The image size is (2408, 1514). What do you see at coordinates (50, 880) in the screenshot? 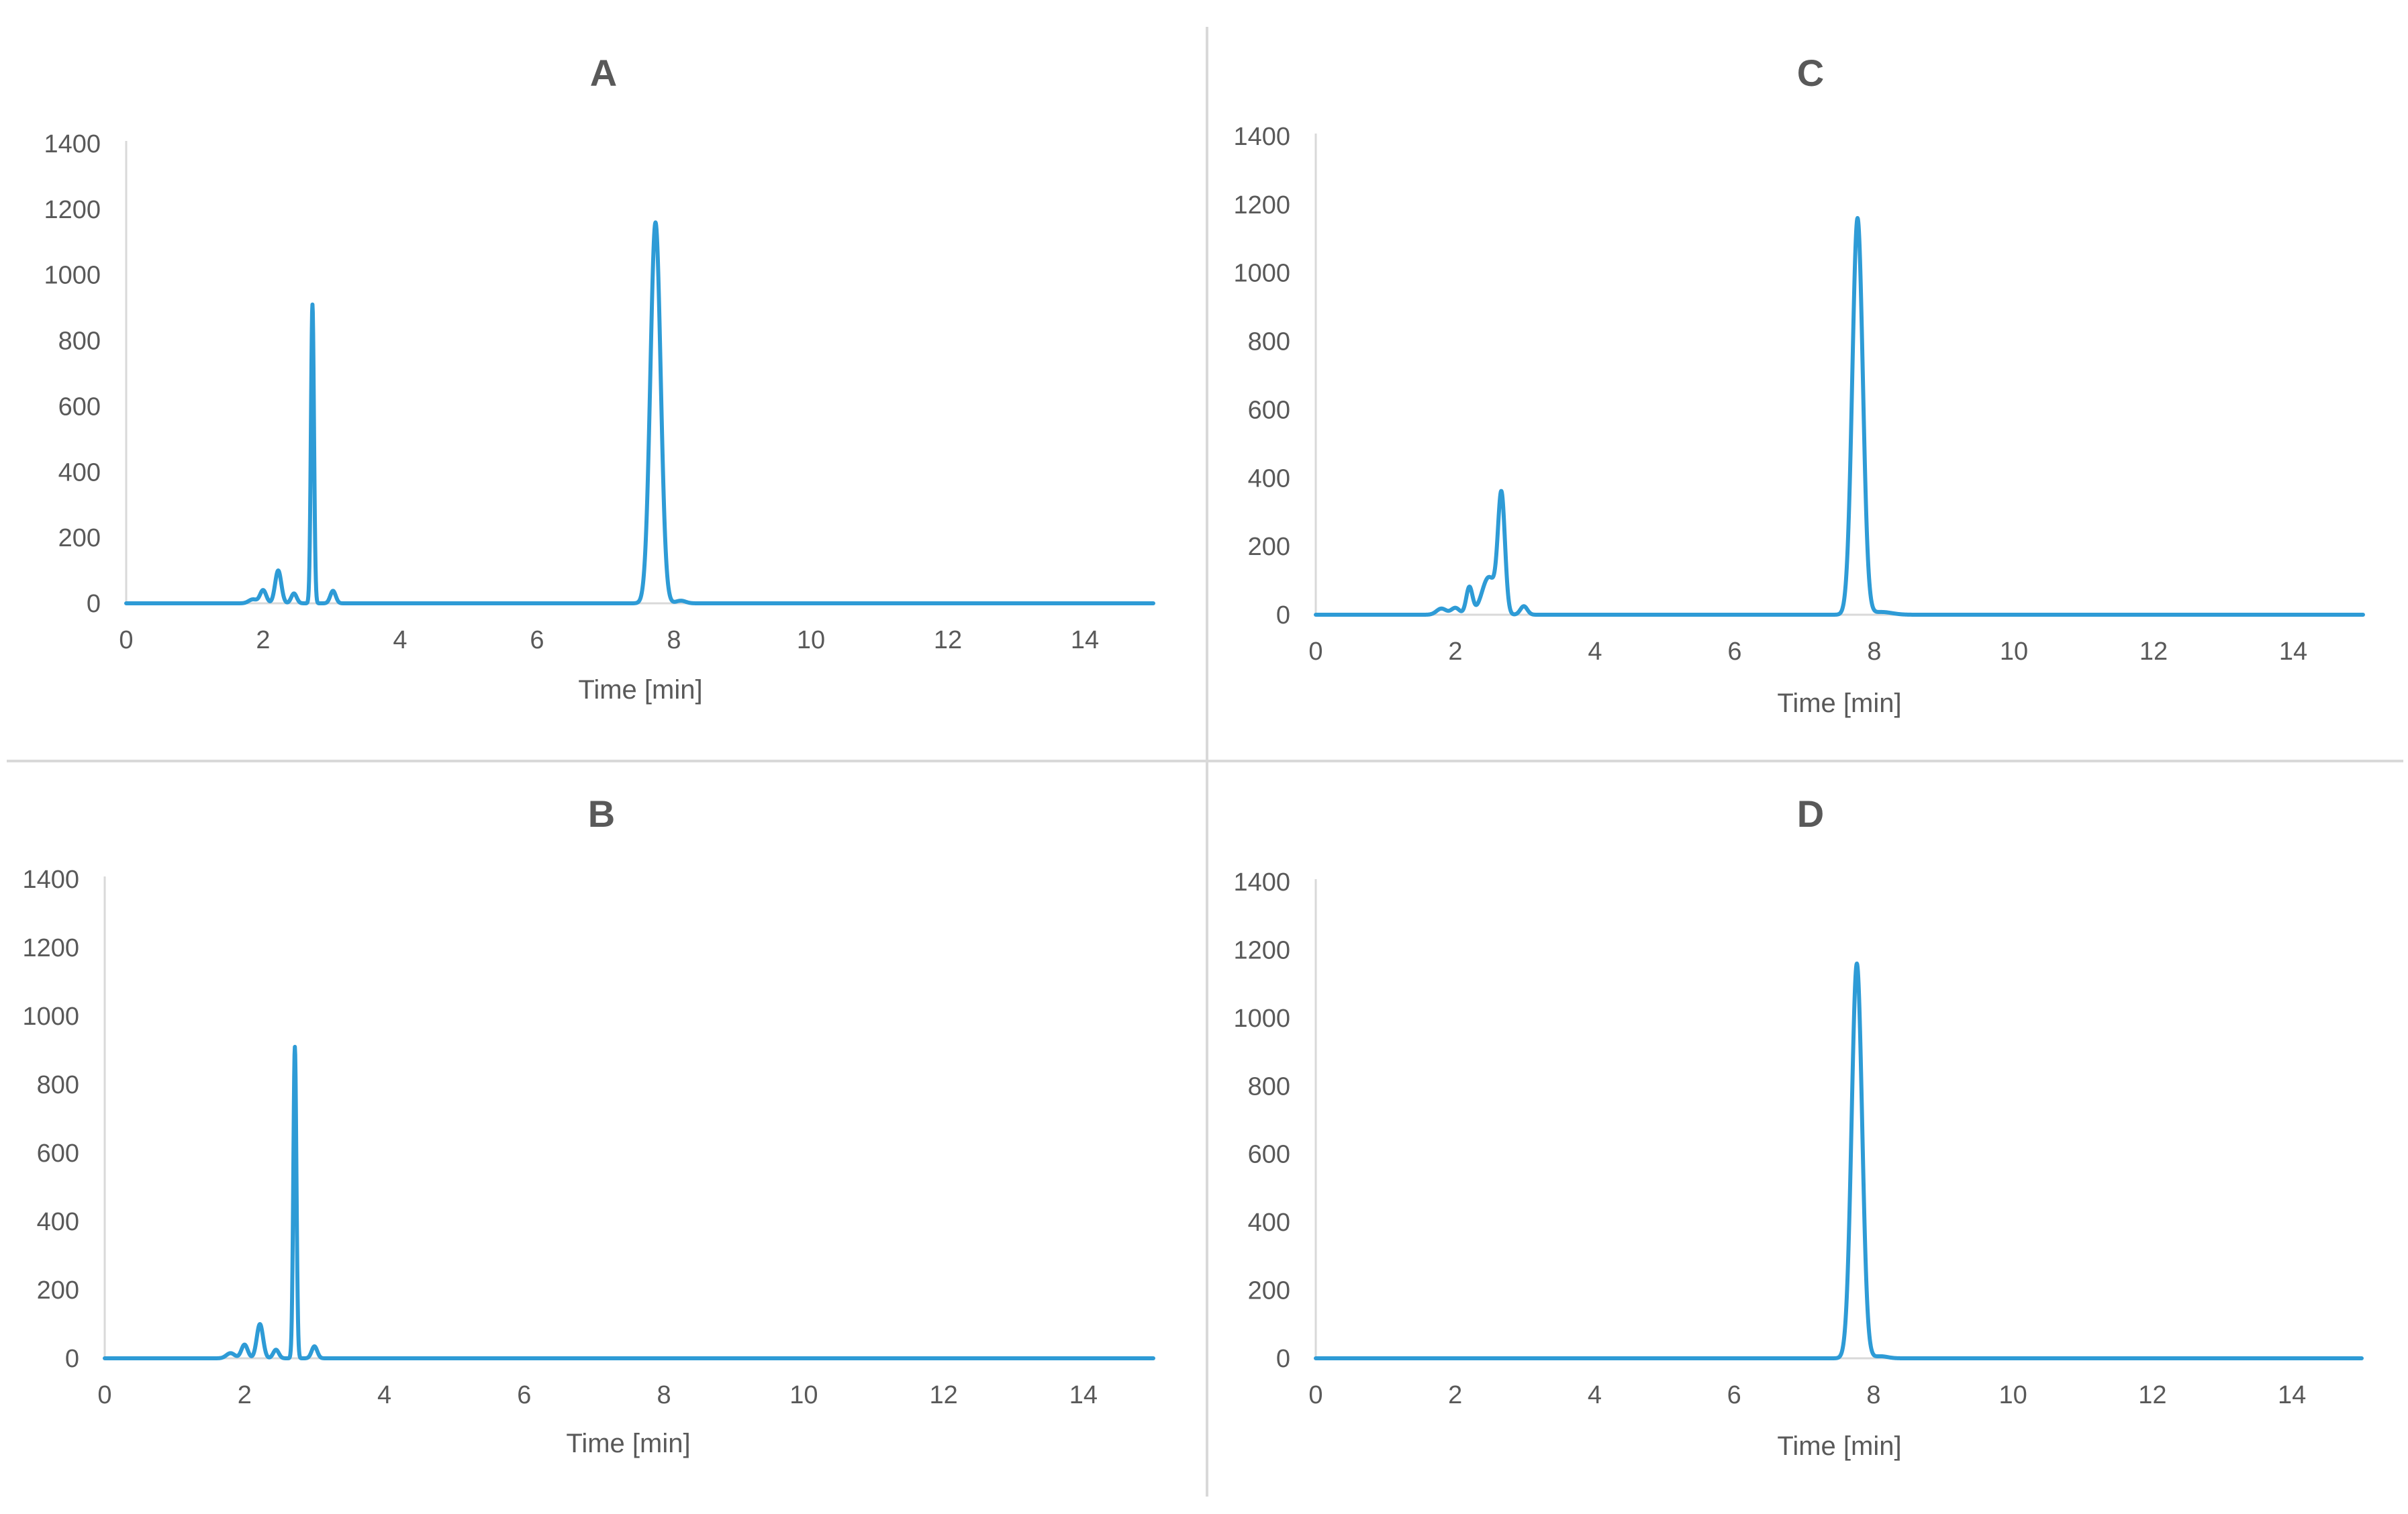
I see `panel-b-y-tick-label: 1400` at bounding box center [50, 880].